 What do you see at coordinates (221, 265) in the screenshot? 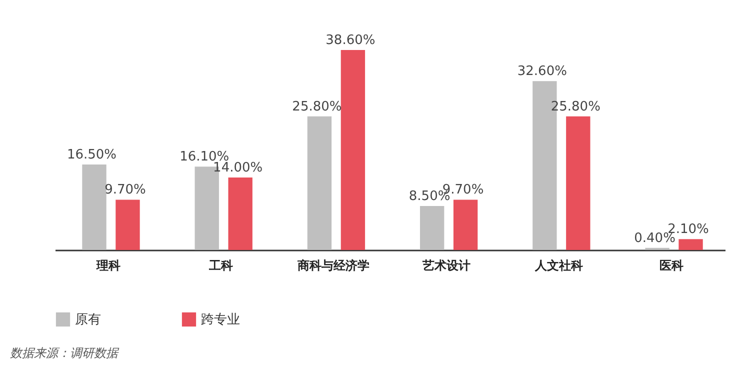
I see `x-tick-label: 工科` at bounding box center [221, 265].